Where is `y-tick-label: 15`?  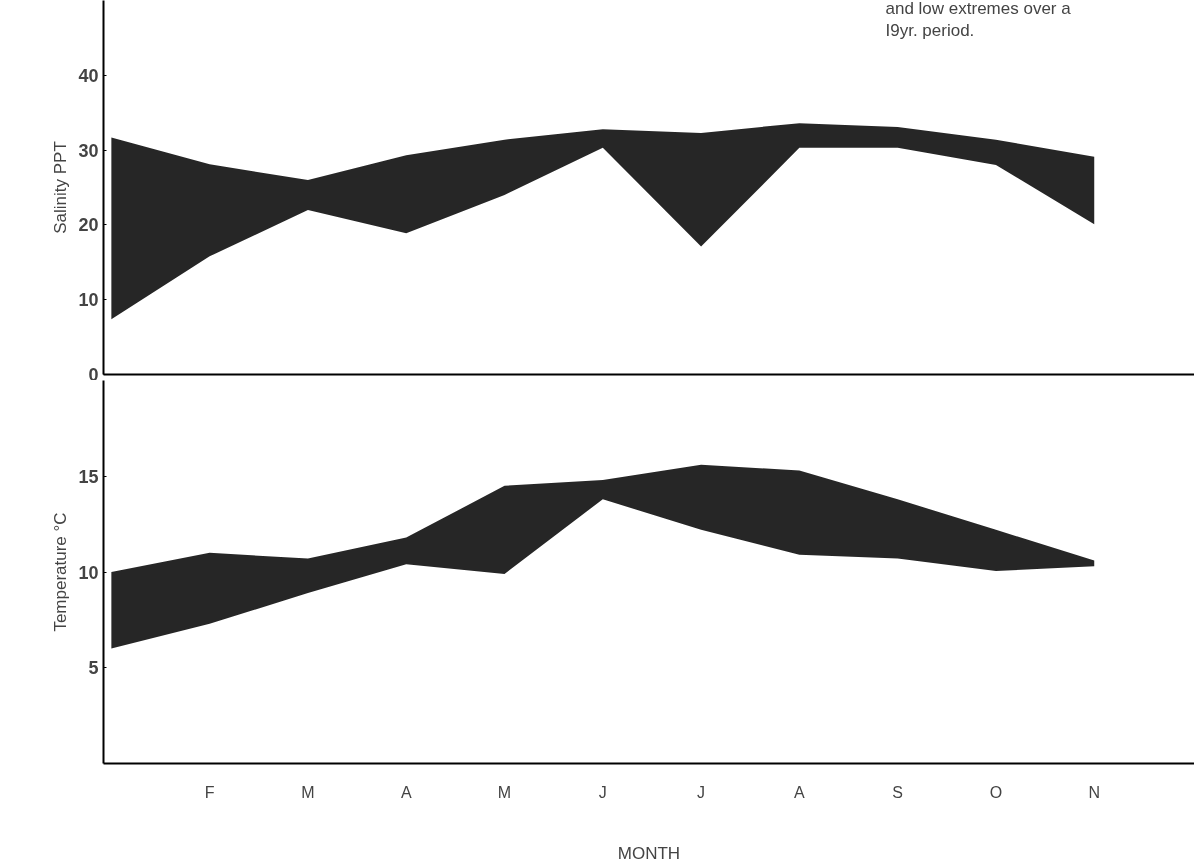 y-tick-label: 15 is located at coordinates (88, 476).